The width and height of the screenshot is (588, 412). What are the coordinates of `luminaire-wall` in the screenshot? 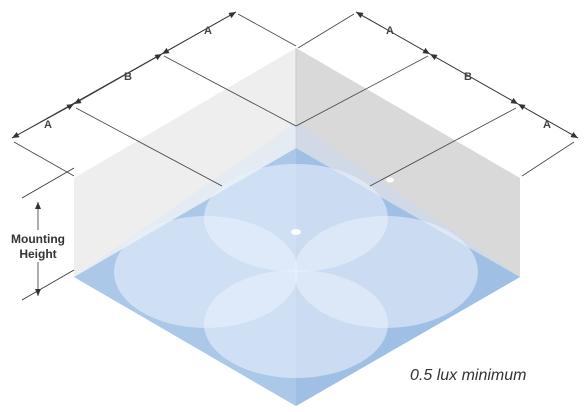 It's located at (390, 180).